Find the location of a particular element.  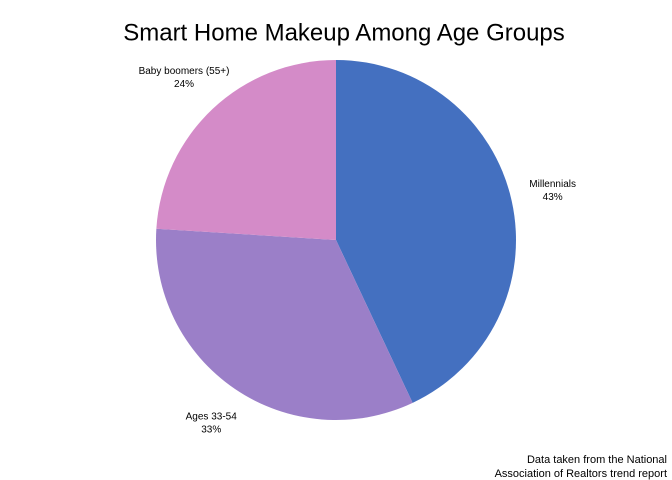

slice-label: Millennials is located at coordinates (552, 184).